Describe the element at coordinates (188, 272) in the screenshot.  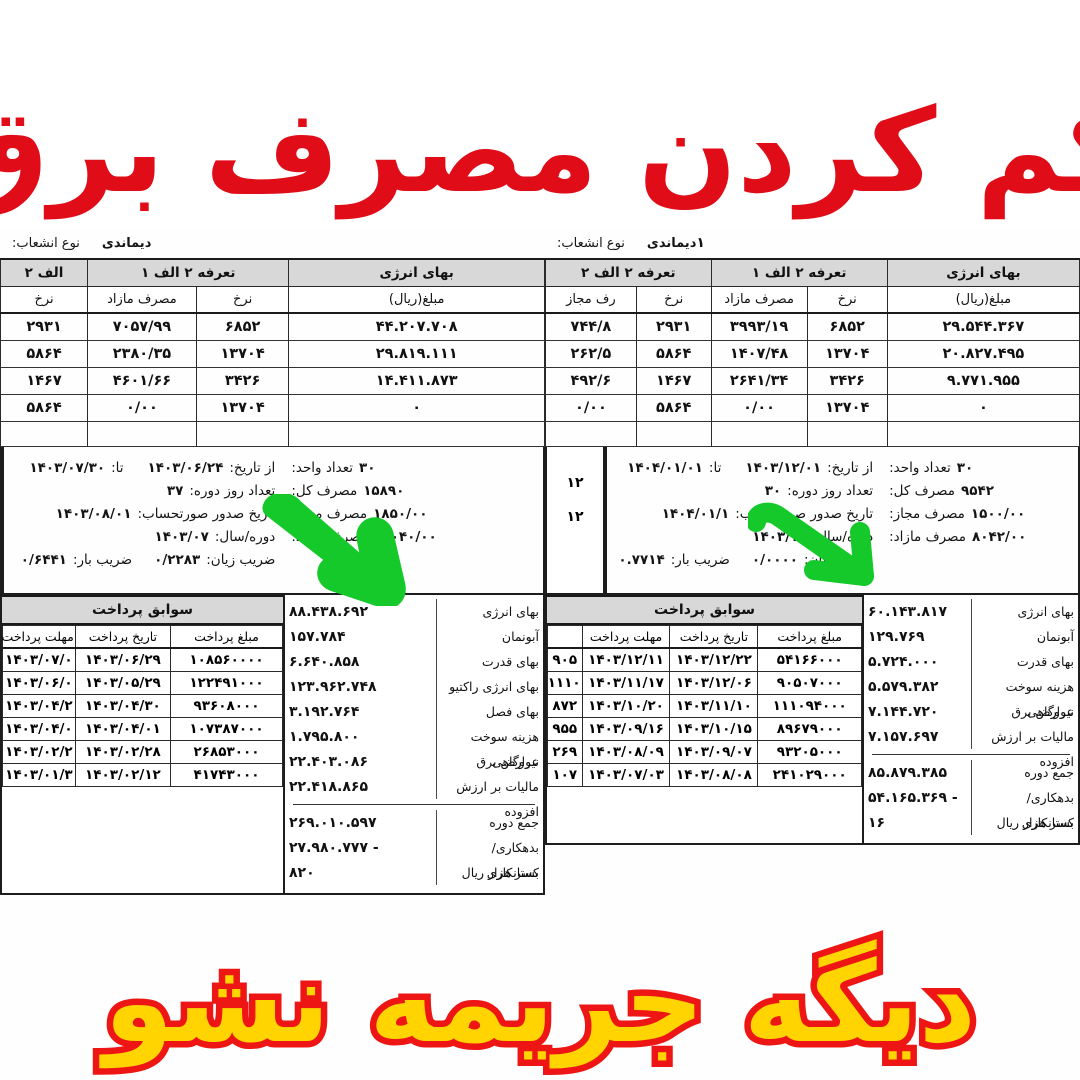
I see `tariff-group-a1-left: تعرفه ۲ الف ۱` at that location.